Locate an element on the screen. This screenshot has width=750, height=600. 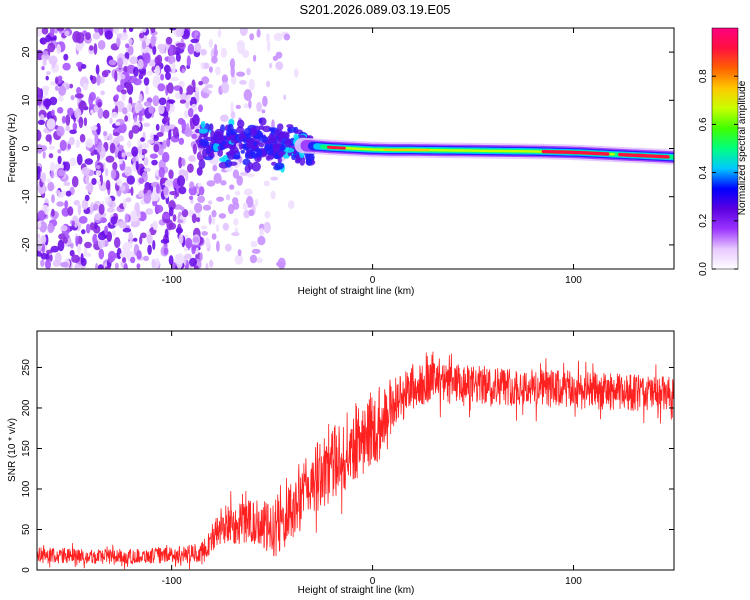
snr-x-axis-label: Height of straight line (km) is located at coordinates (356, 590).